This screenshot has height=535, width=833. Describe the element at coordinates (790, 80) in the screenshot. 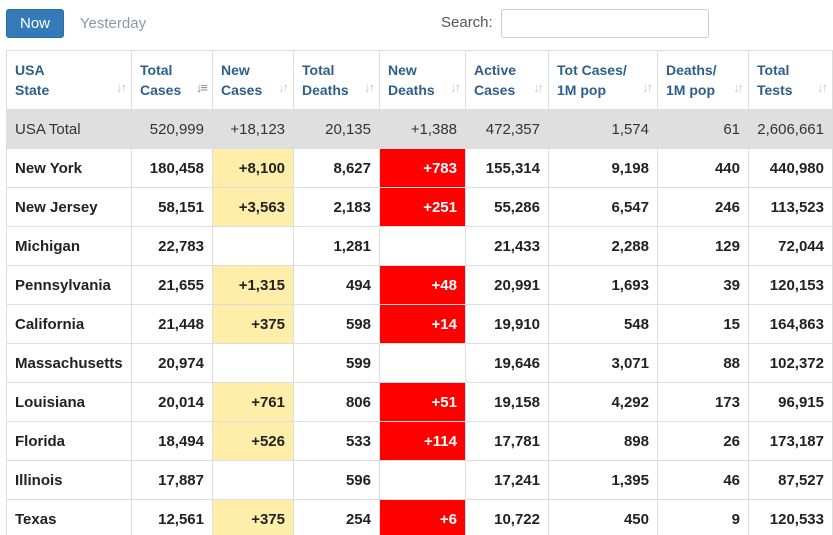

I see `column-header-total-tests: Total Tests ↓↑` at that location.